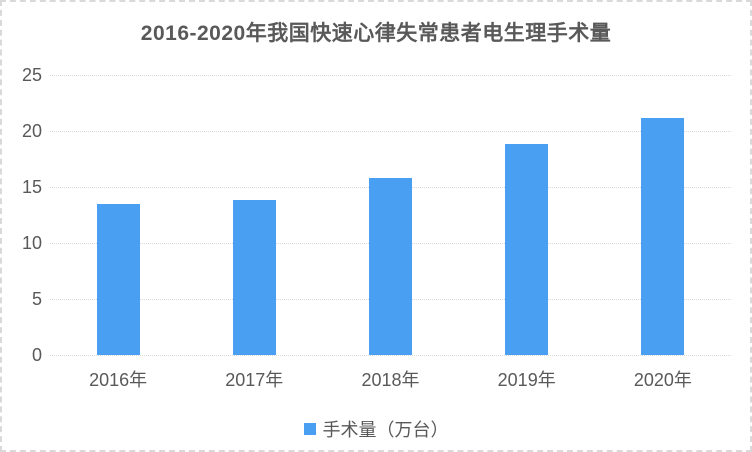 This screenshot has height=452, width=752. Describe the element at coordinates (376, 33) in the screenshot. I see `chart-title: 2016-2020年我国快速心律失常患者电生理手术量` at that location.